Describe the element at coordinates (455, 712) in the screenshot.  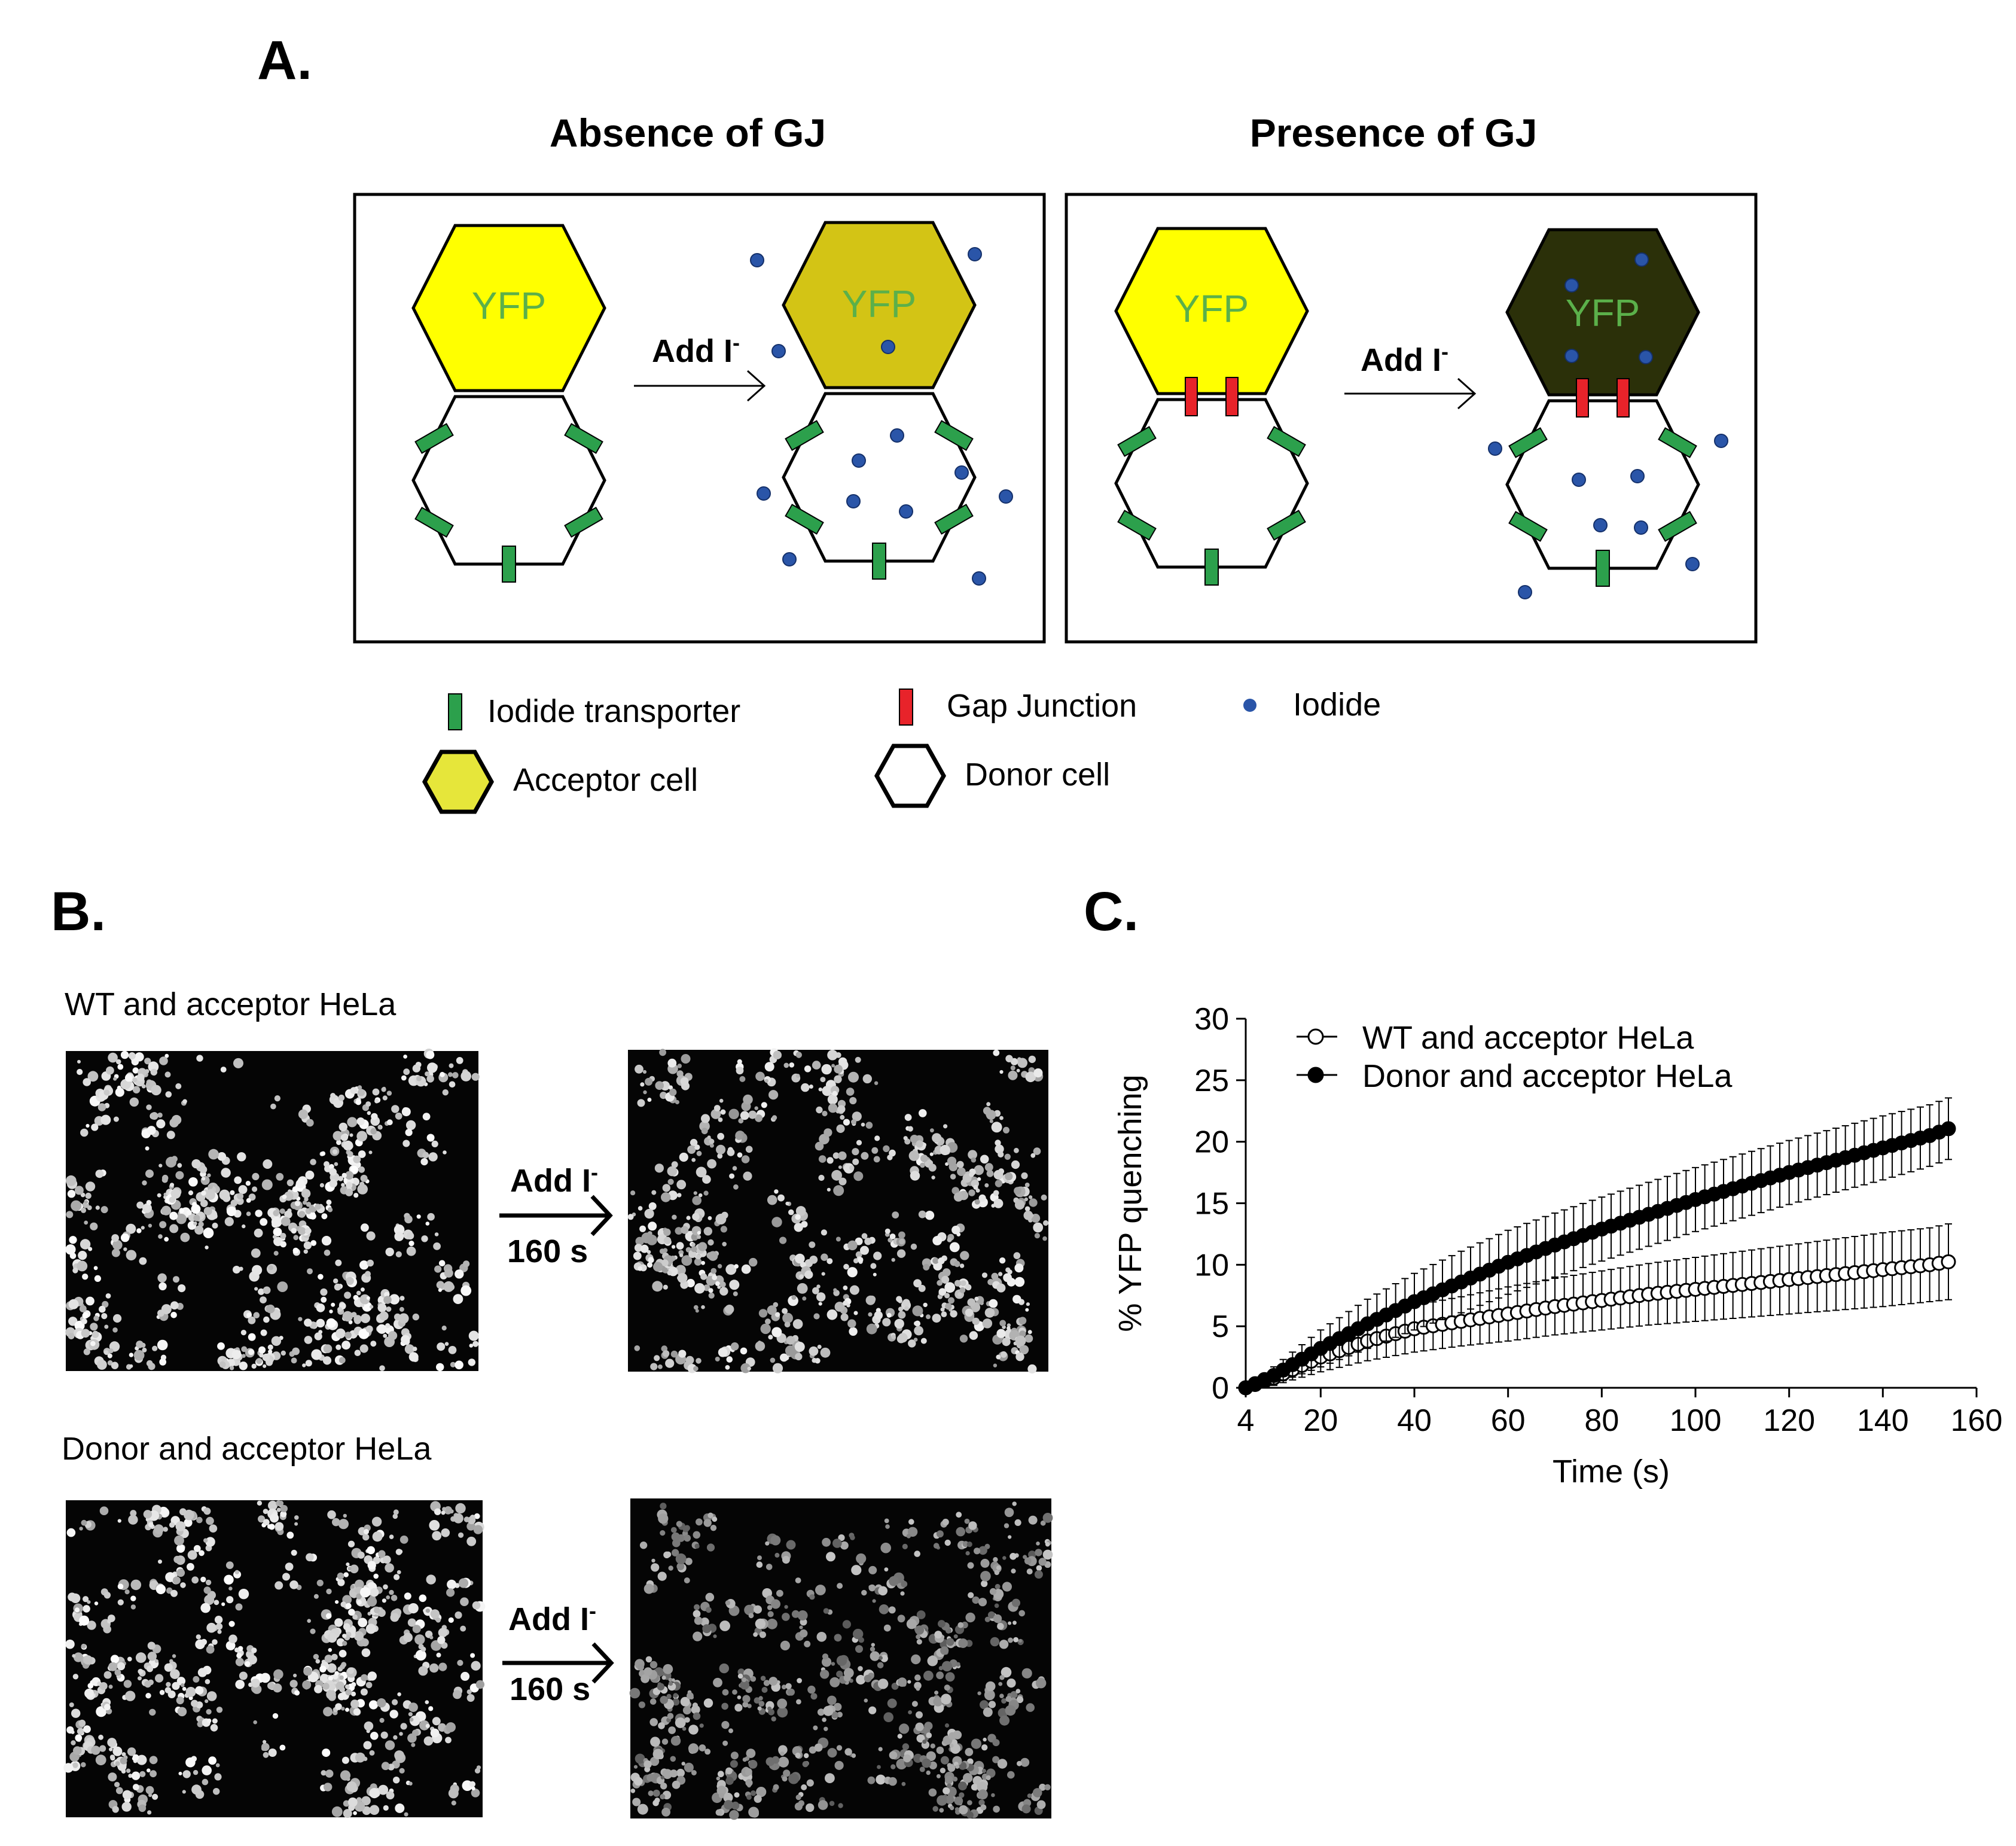
I see `legend-transporter-swatch` at that location.